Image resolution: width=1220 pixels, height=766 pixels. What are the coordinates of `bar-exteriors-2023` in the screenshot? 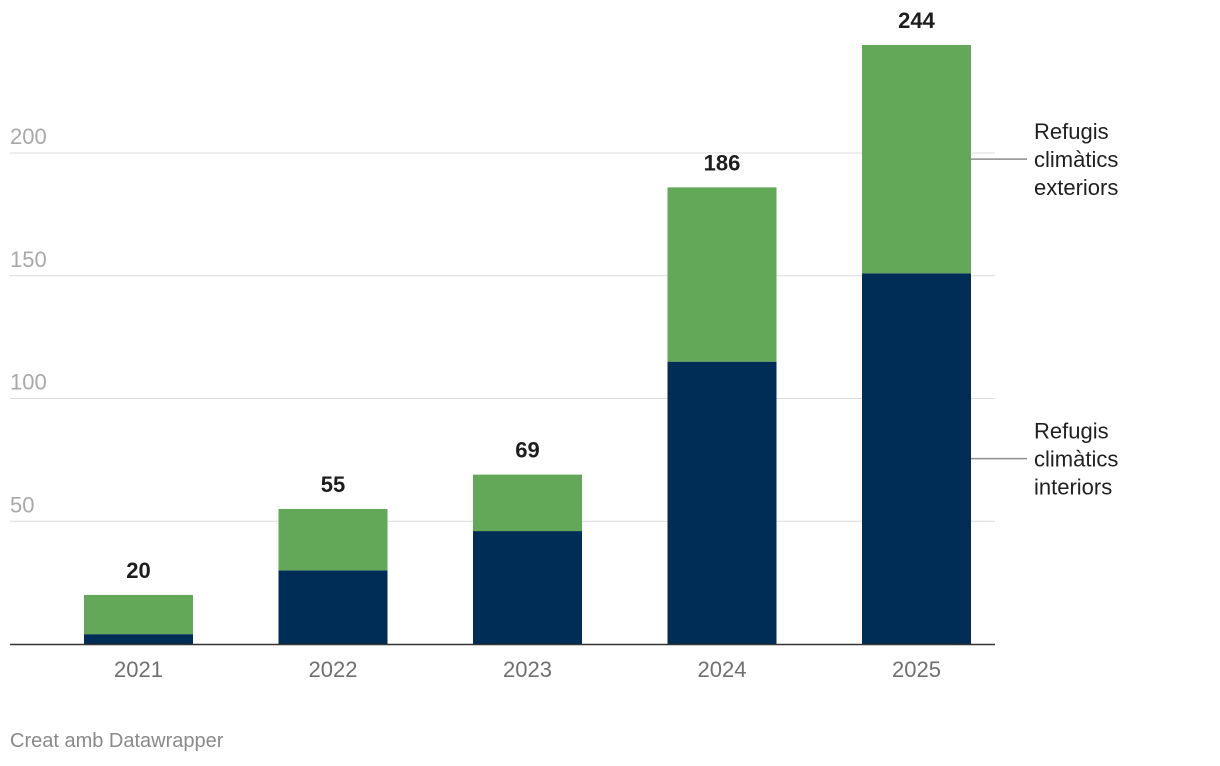 It's located at (527, 503).